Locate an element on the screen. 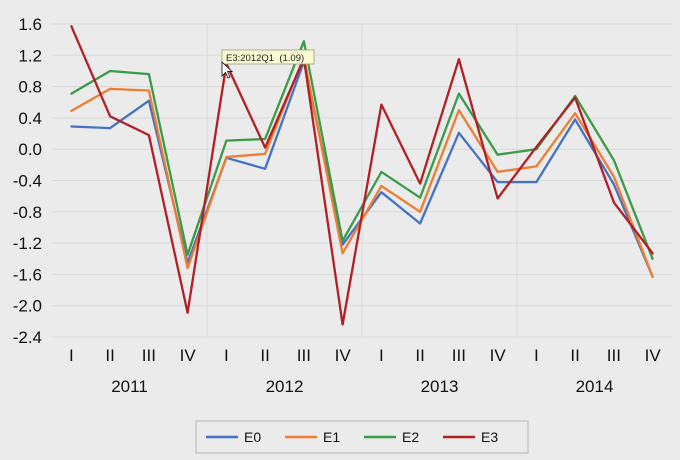 Image resolution: width=680 pixels, height=460 pixels. y-tick-label: 0.8 is located at coordinates (30, 87).